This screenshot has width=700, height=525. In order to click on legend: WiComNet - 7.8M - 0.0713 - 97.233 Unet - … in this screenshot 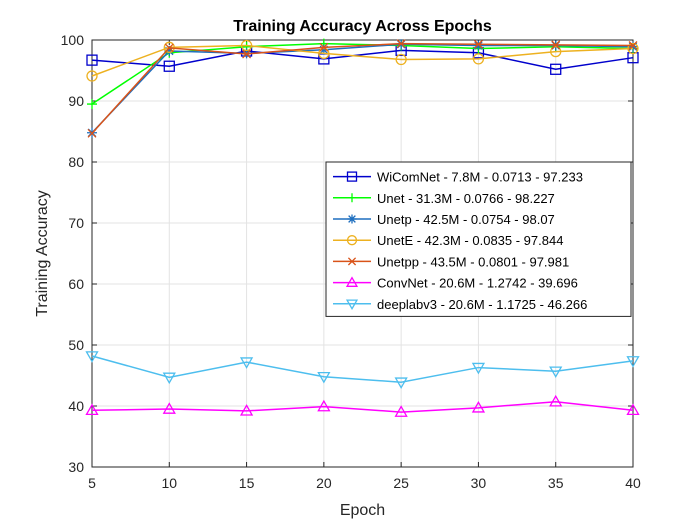, I will do `click(478, 239)`.